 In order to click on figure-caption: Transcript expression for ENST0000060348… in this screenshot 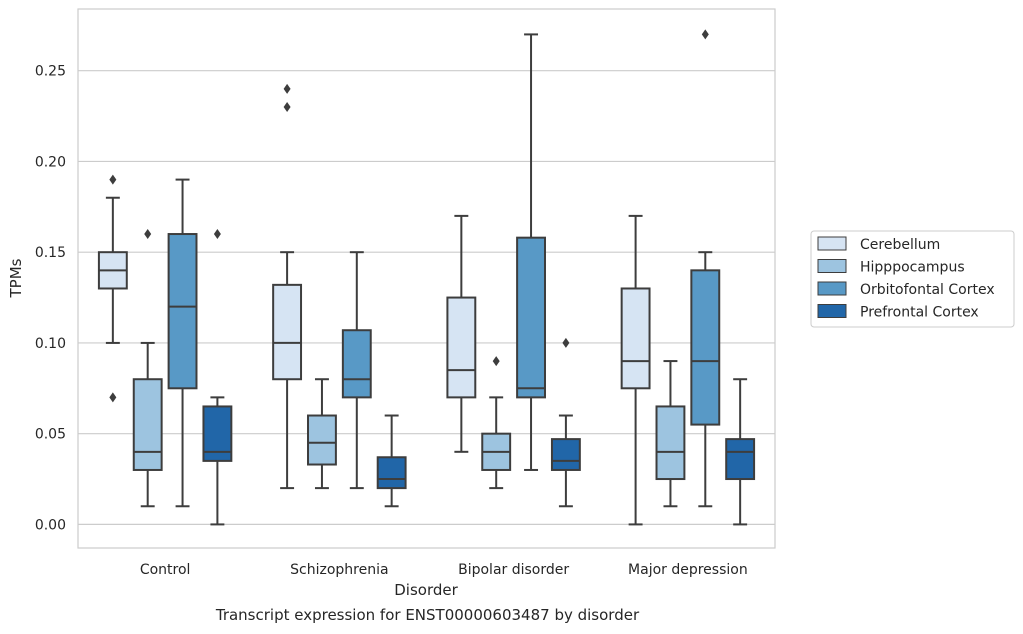, I will do `click(427, 615)`.